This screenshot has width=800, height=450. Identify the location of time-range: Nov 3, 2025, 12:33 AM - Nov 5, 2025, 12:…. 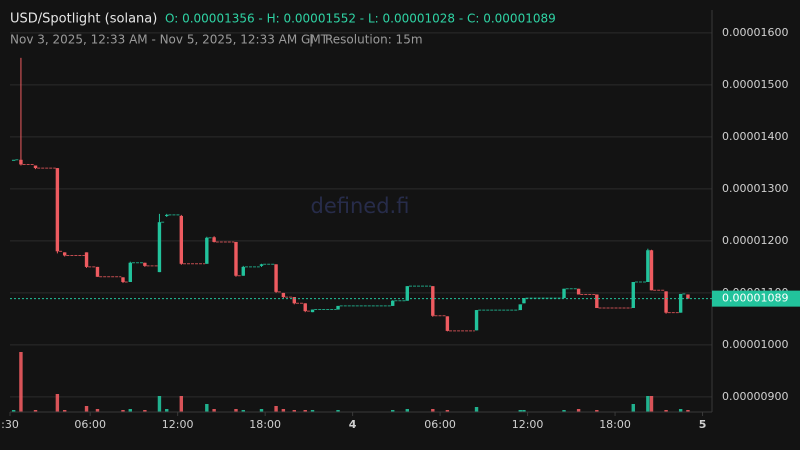
(169, 40).